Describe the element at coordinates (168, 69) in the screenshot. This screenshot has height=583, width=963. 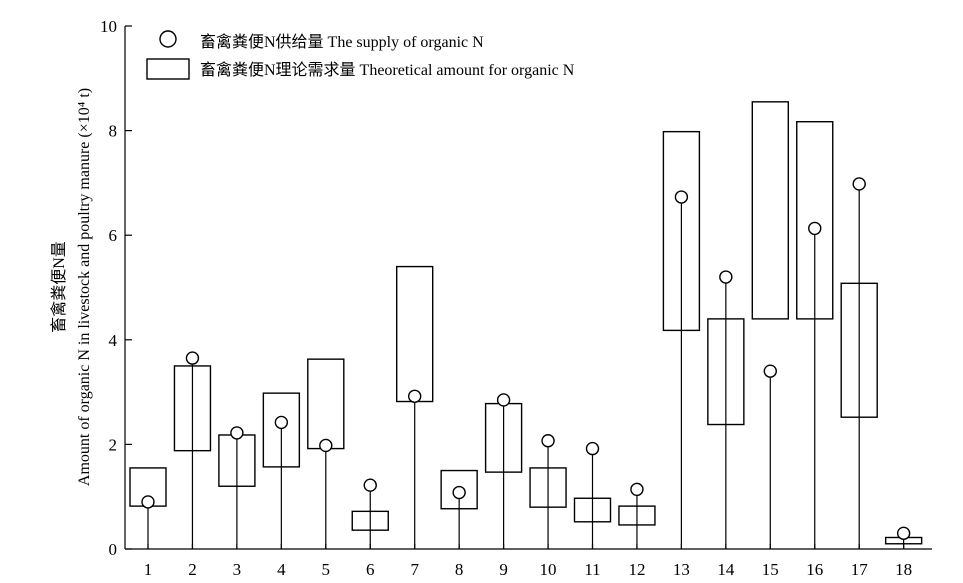
I see `legend-box-icon` at that location.